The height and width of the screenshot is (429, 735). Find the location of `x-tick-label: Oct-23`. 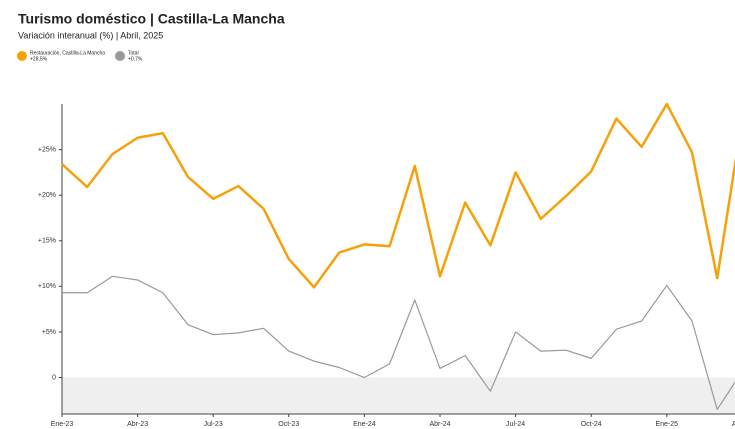

x-tick-label: Oct-23 is located at coordinates (288, 424).